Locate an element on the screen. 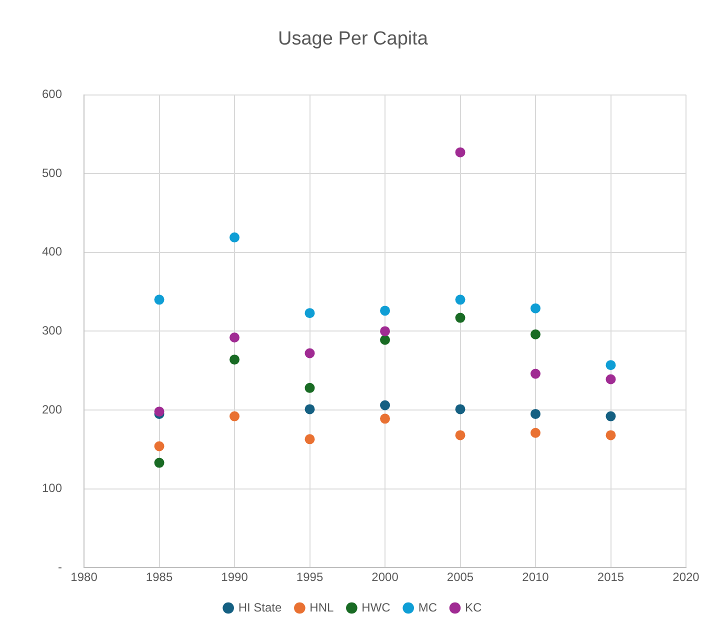 The height and width of the screenshot is (634, 723). x-tick-label: 2015 is located at coordinates (610, 577).